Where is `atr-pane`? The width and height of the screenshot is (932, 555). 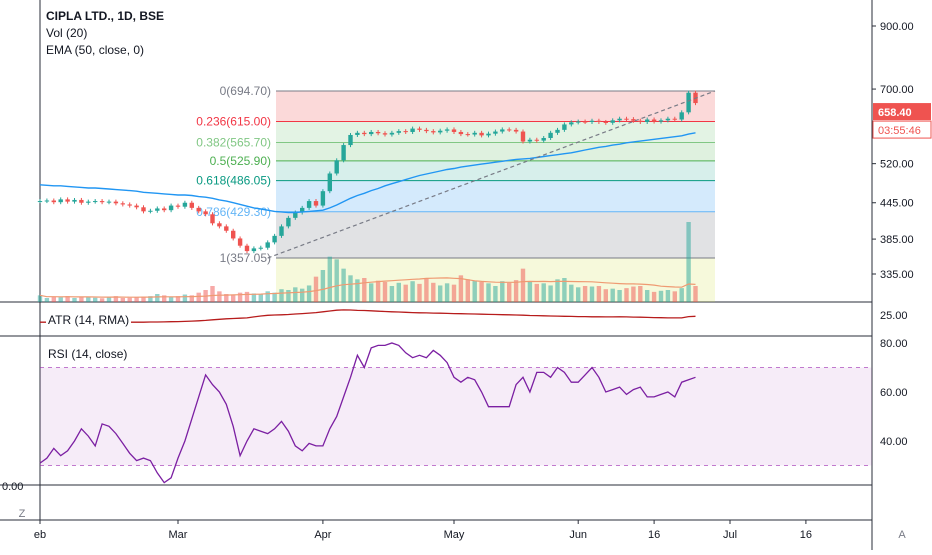
atr-pane is located at coordinates (368, 316).